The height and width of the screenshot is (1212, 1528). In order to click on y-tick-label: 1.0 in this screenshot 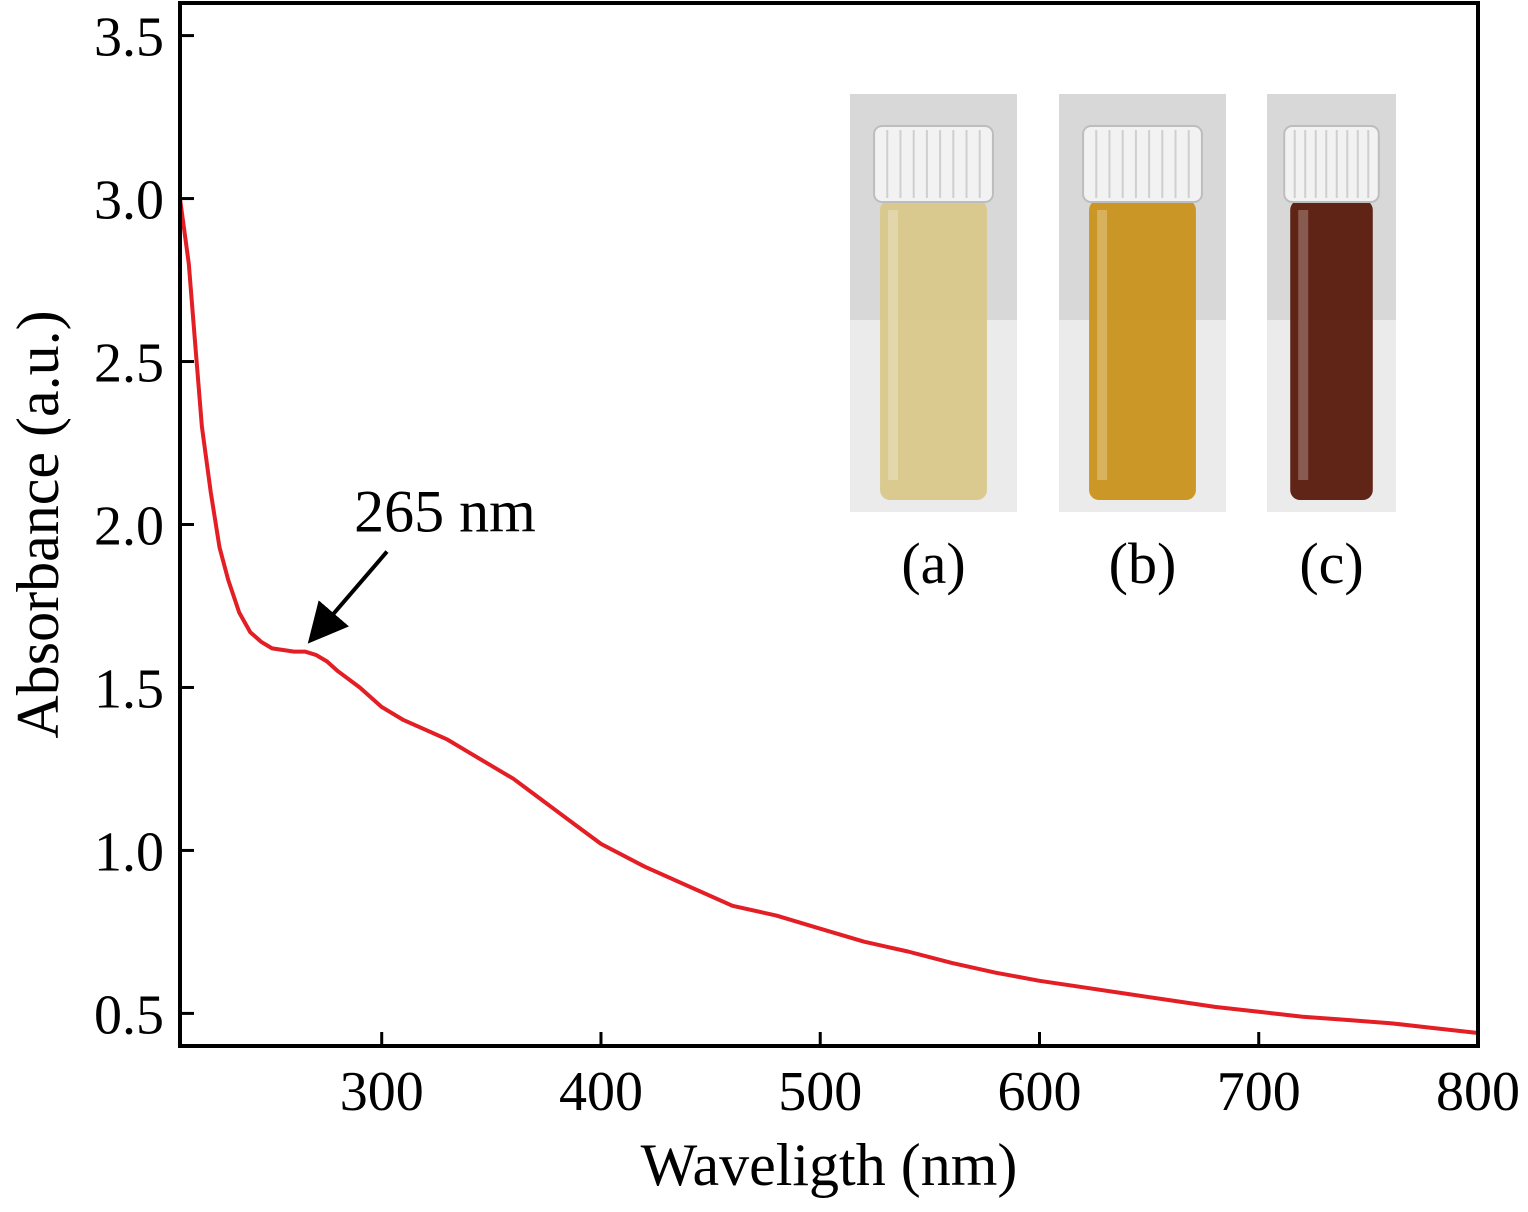, I will do `click(129, 852)`.